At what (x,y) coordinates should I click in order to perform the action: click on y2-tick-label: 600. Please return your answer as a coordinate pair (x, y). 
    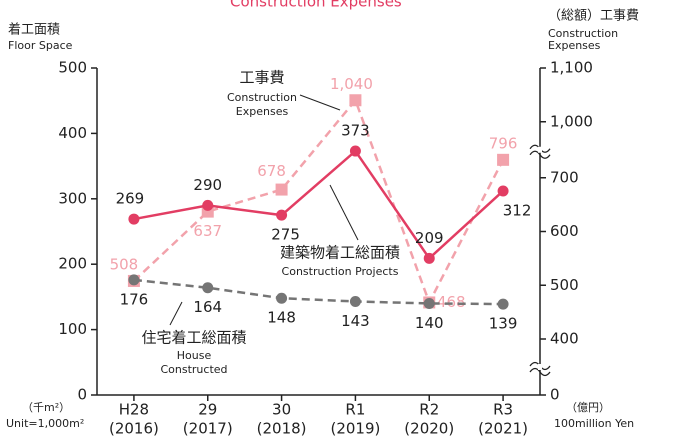
    Looking at the image, I should click on (564, 231).